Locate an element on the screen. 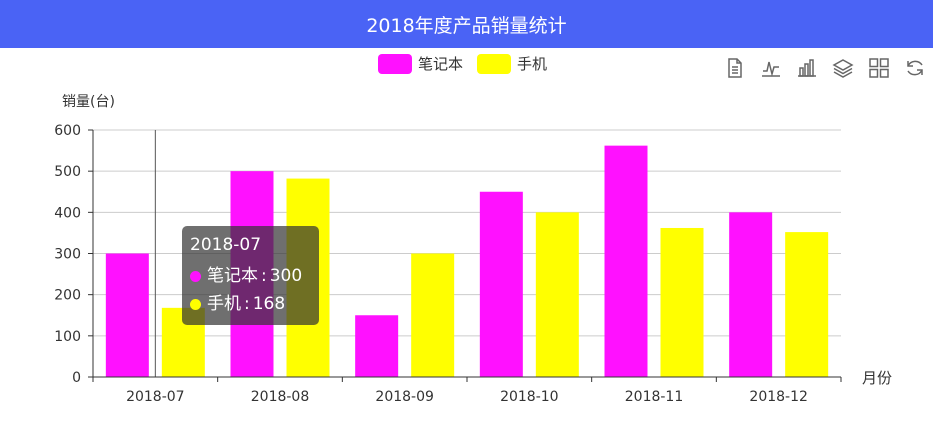 Image resolution: width=933 pixels, height=439 pixels. toolbox is located at coordinates (819, 68).